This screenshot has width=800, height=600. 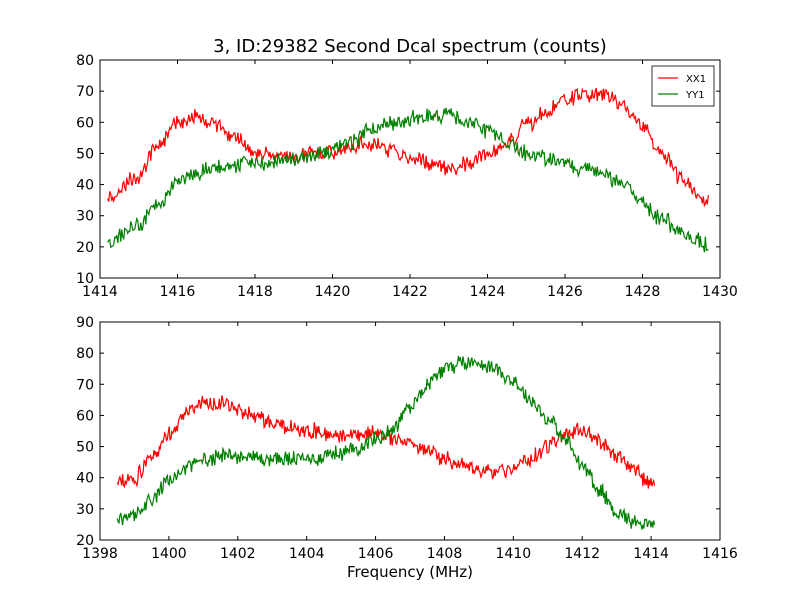 I want to click on y-tick-label: 90, so click(x=85, y=323).